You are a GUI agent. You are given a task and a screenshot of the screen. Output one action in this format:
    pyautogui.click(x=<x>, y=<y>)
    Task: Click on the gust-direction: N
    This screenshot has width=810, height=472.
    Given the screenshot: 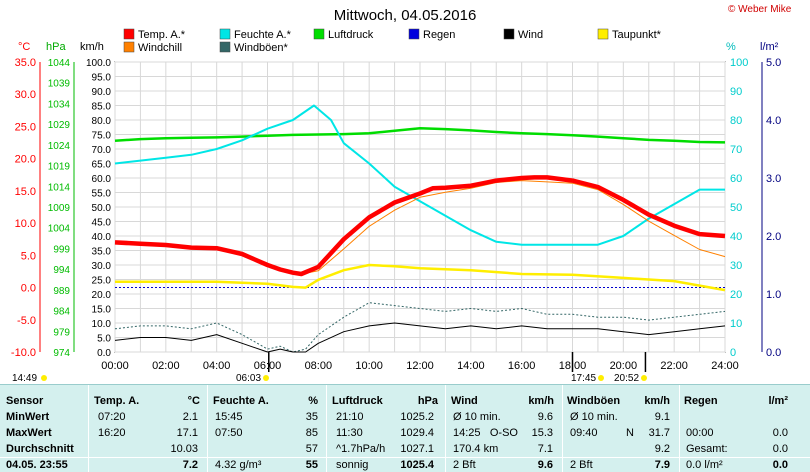 What is the action you would take?
    pyautogui.click(x=630, y=433)
    